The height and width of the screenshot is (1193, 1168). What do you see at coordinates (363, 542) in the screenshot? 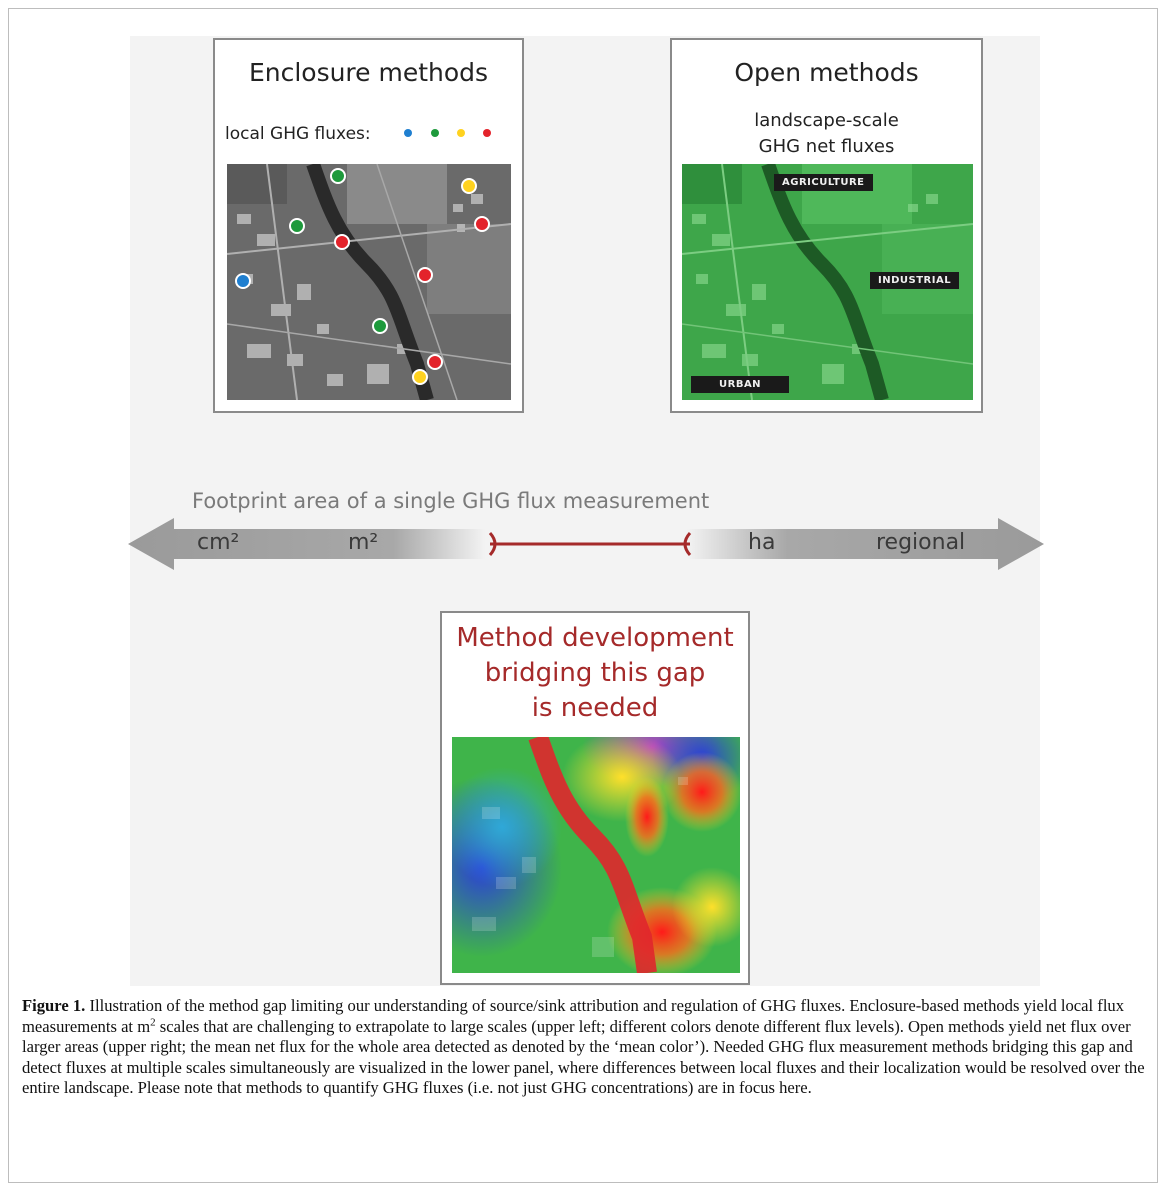
I see `scale-label-m2: m²` at bounding box center [363, 542].